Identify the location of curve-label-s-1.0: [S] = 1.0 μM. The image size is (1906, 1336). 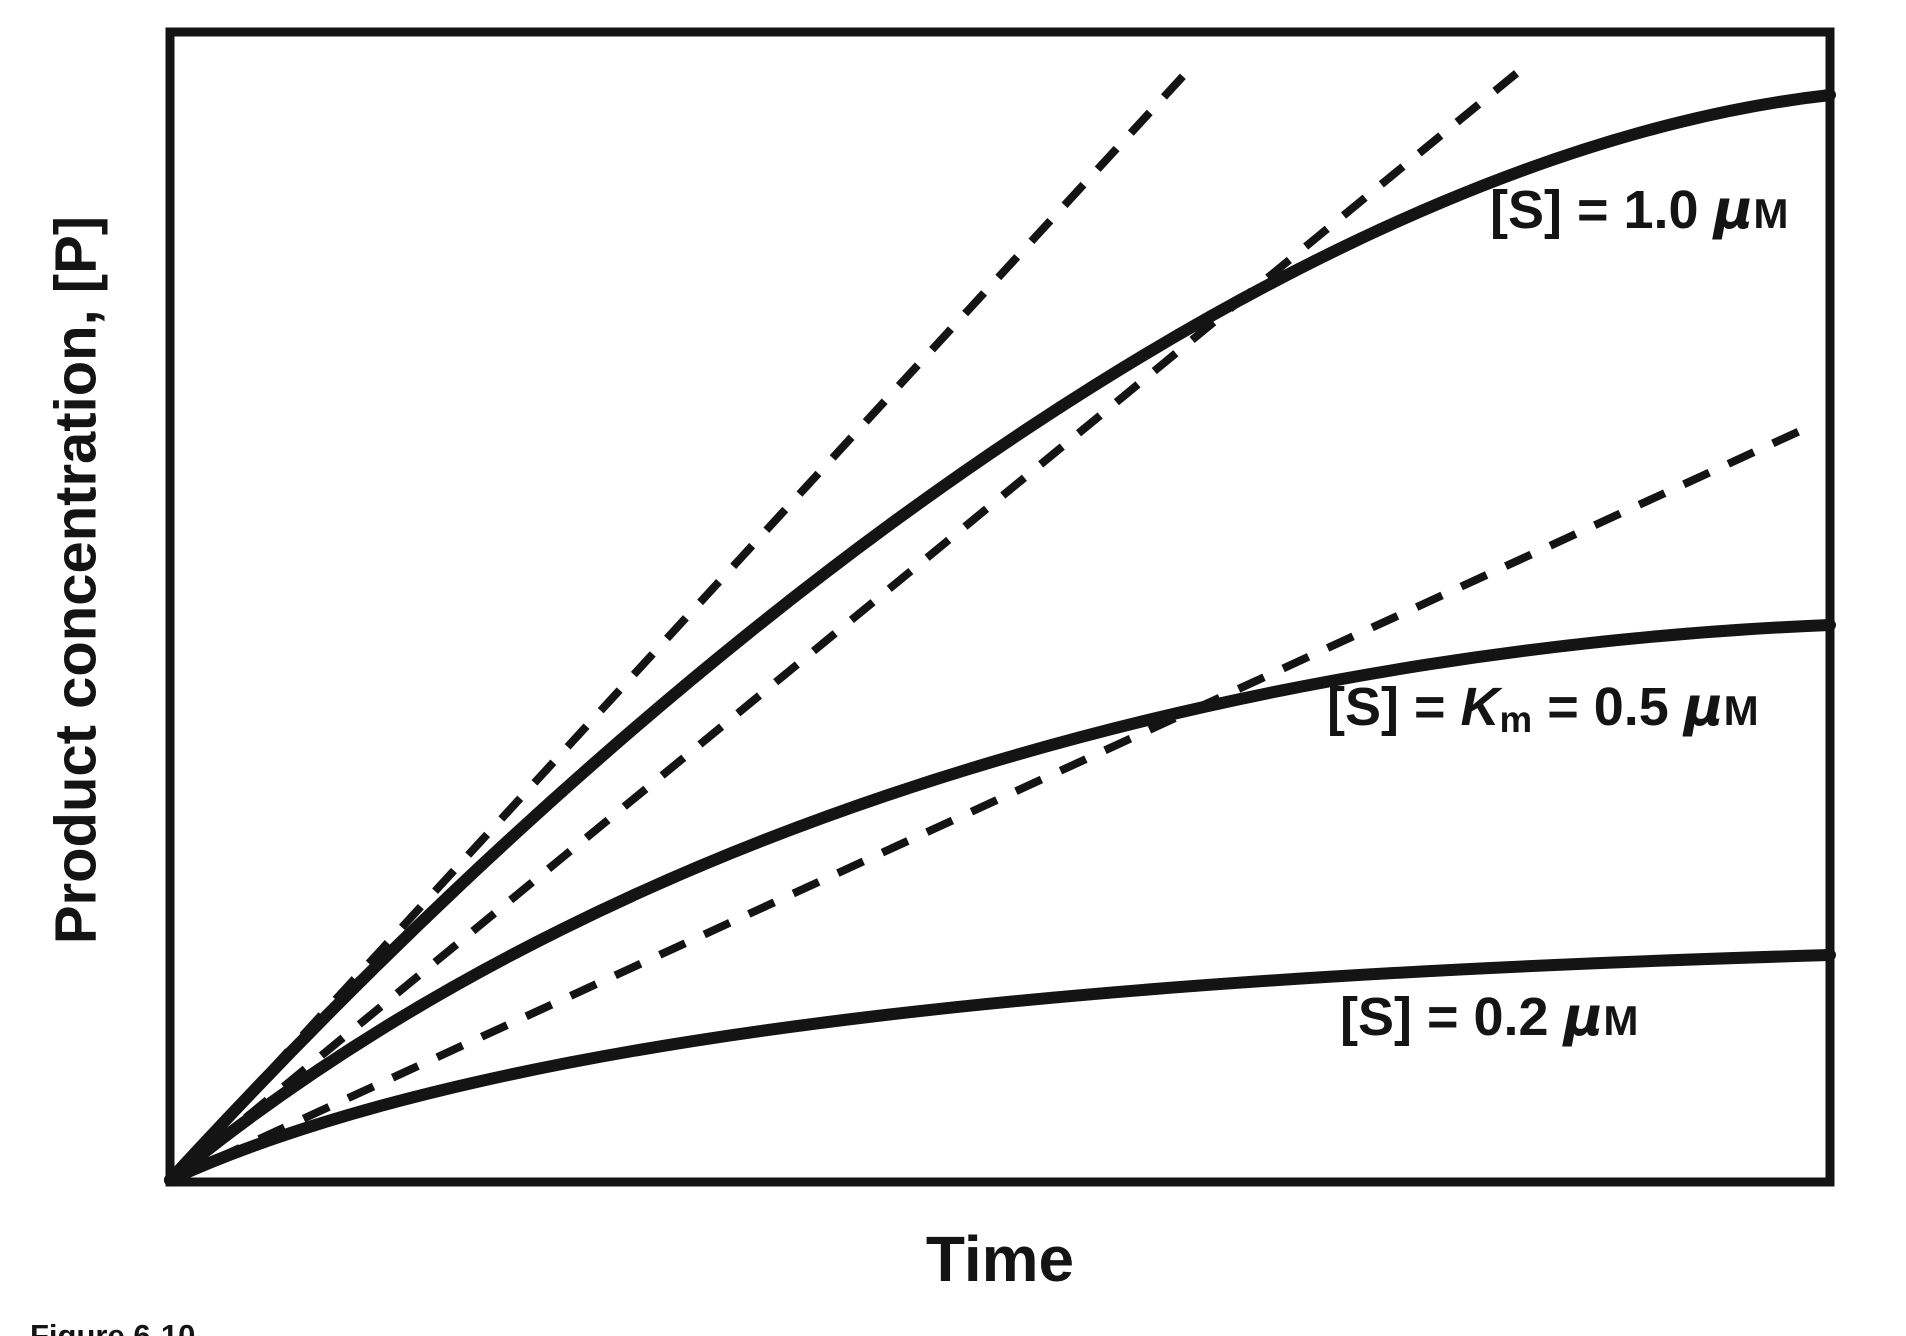
(1639, 212).